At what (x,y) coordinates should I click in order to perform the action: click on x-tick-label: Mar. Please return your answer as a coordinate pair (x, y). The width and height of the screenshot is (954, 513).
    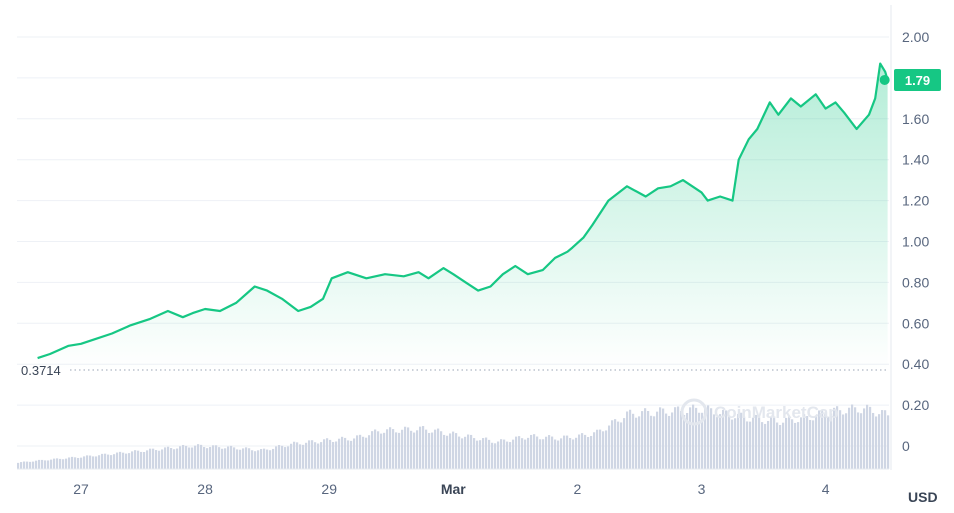
    Looking at the image, I should click on (453, 489).